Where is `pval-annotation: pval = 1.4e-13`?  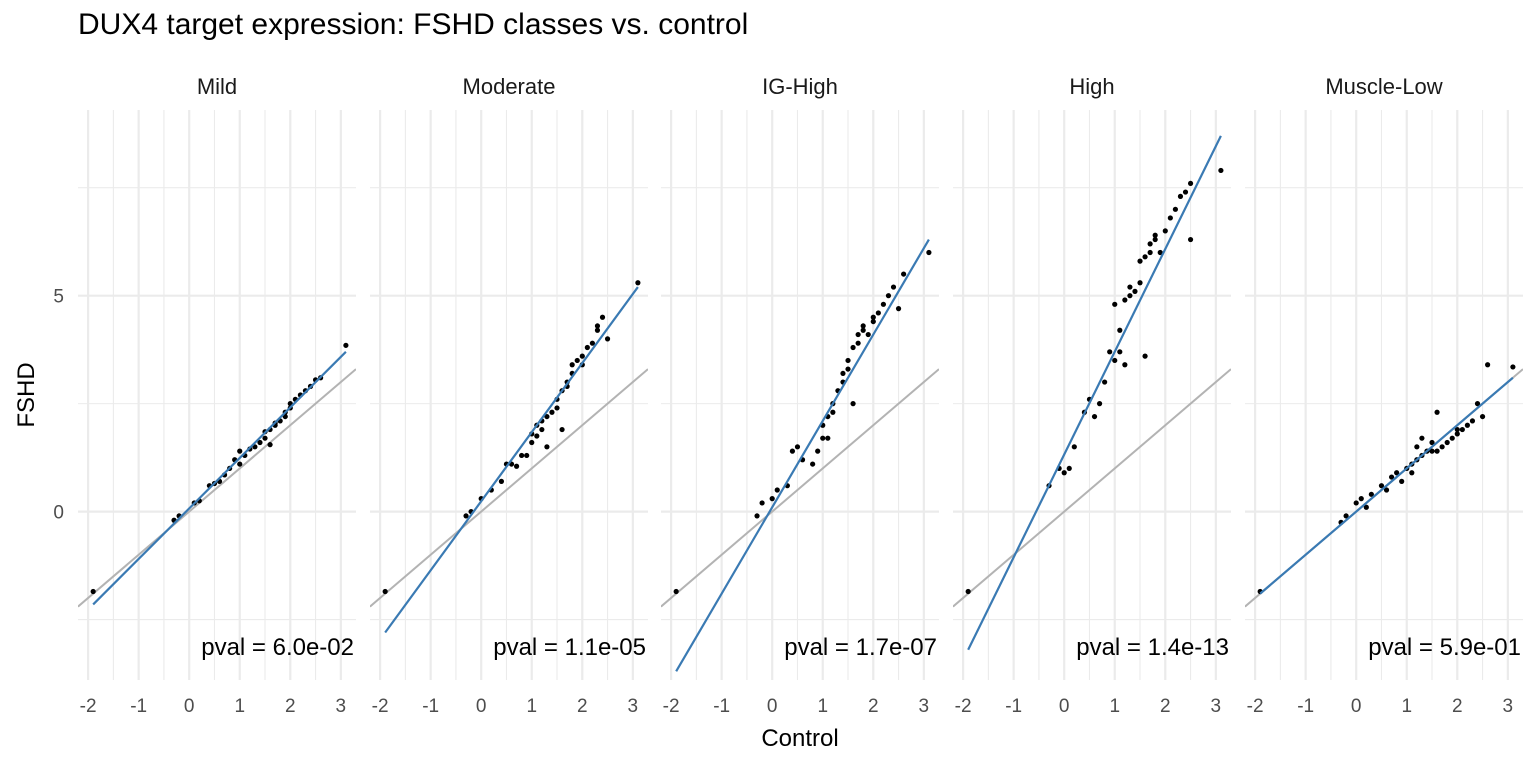
pval-annotation: pval = 1.4e-13 is located at coordinates (1152, 647).